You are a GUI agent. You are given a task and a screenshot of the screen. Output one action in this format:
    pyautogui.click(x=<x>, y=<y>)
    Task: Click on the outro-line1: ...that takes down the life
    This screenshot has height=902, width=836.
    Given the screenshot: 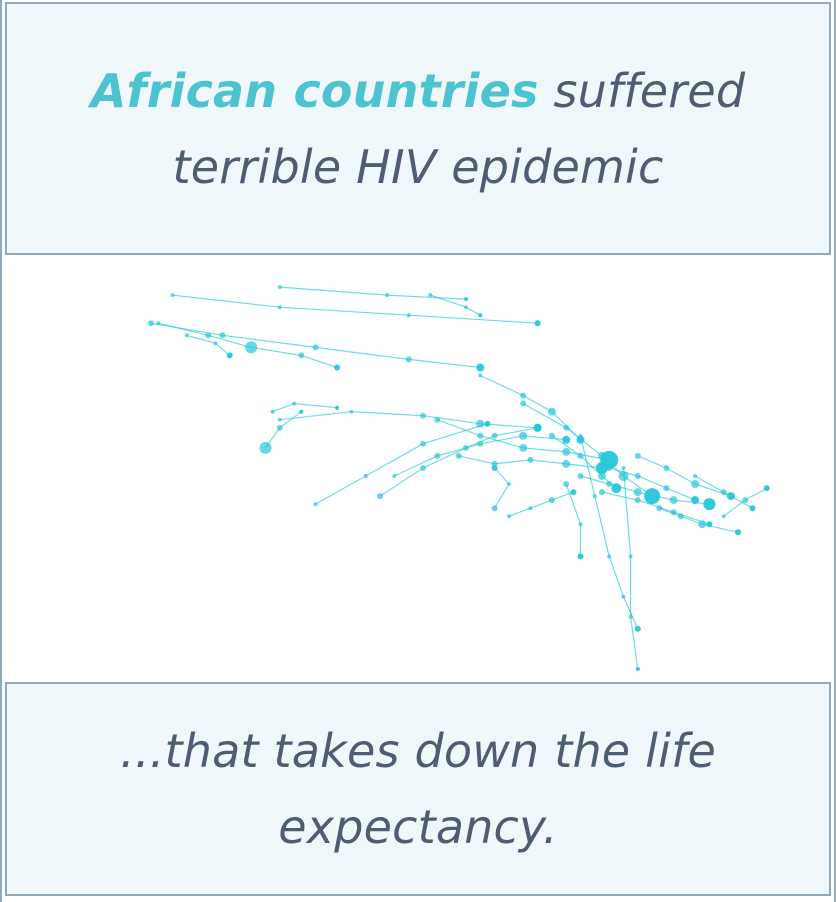 What is the action you would take?
    pyautogui.click(x=418, y=751)
    